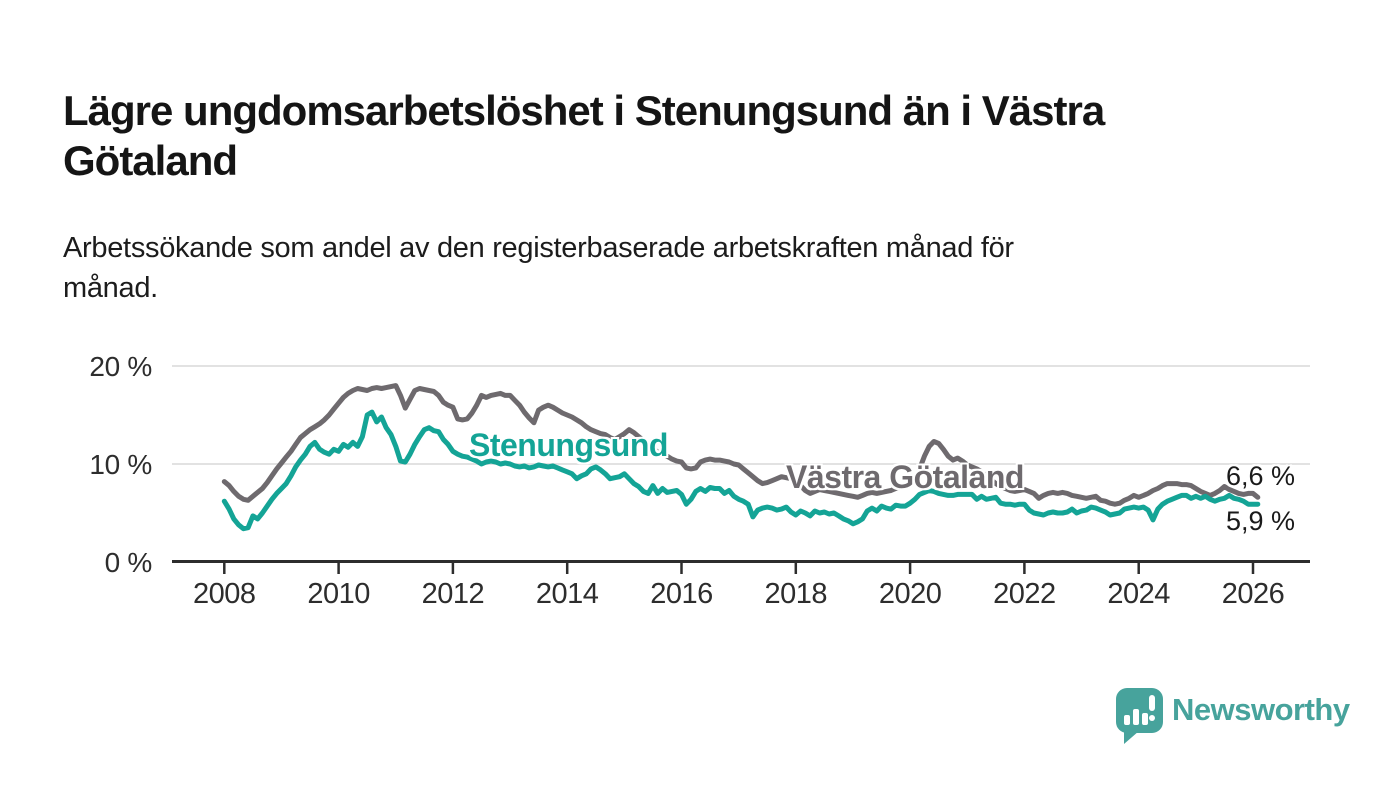  Describe the element at coordinates (1261, 521) in the screenshot. I see `end-value-label-stenungsund: 5,9 %` at that location.